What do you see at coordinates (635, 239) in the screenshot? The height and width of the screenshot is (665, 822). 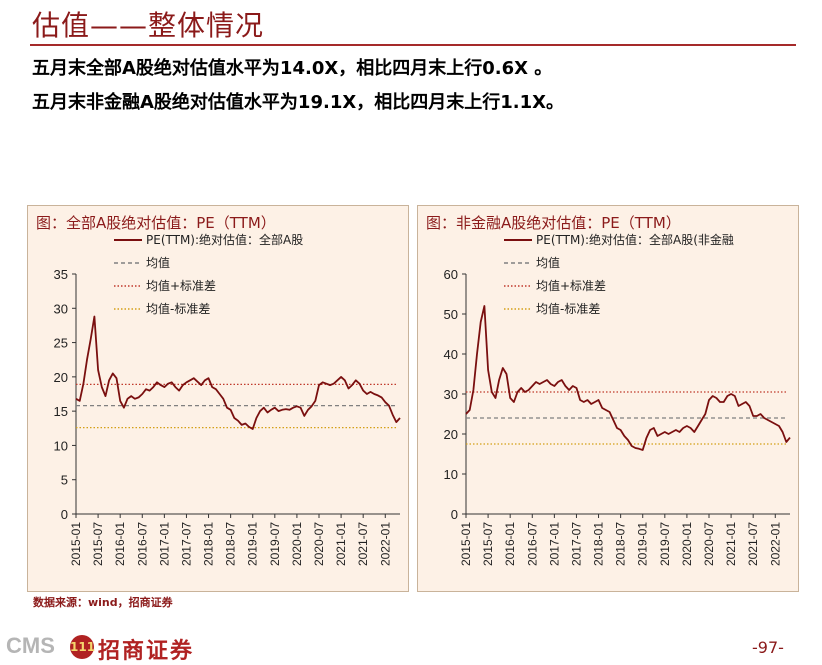 I see `legend-label: PE(TTM):绝对估值：全部A股(非金融` at bounding box center [635, 239].